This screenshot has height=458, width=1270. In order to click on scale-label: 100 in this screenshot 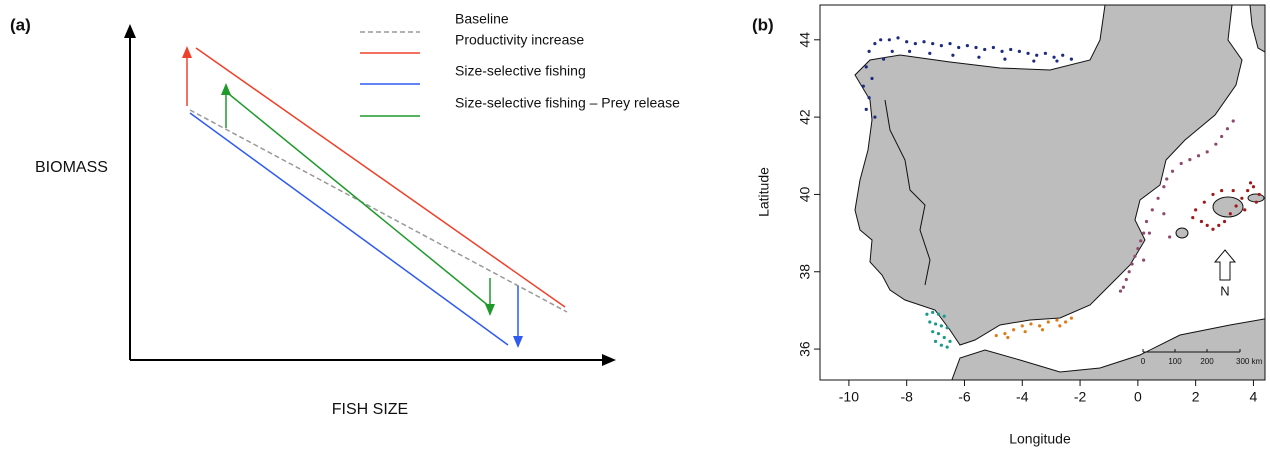, I will do `click(1175, 361)`.